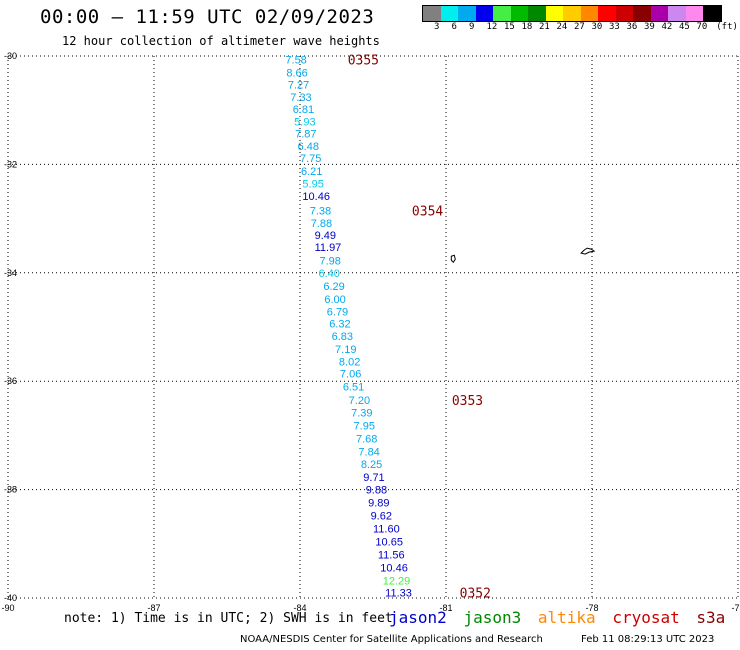 The height and width of the screenshot is (650, 740). Describe the element at coordinates (328, 274) in the screenshot. I see `wave-height-label: 6.40` at that location.